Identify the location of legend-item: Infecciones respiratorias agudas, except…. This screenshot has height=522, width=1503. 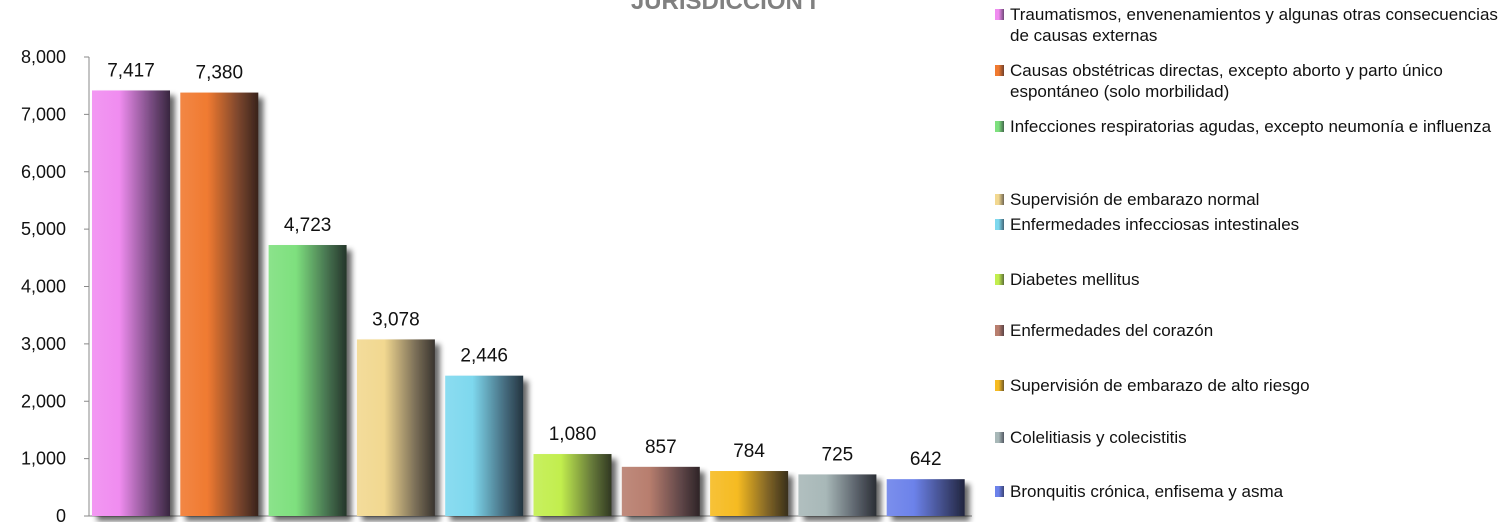
(1247, 126).